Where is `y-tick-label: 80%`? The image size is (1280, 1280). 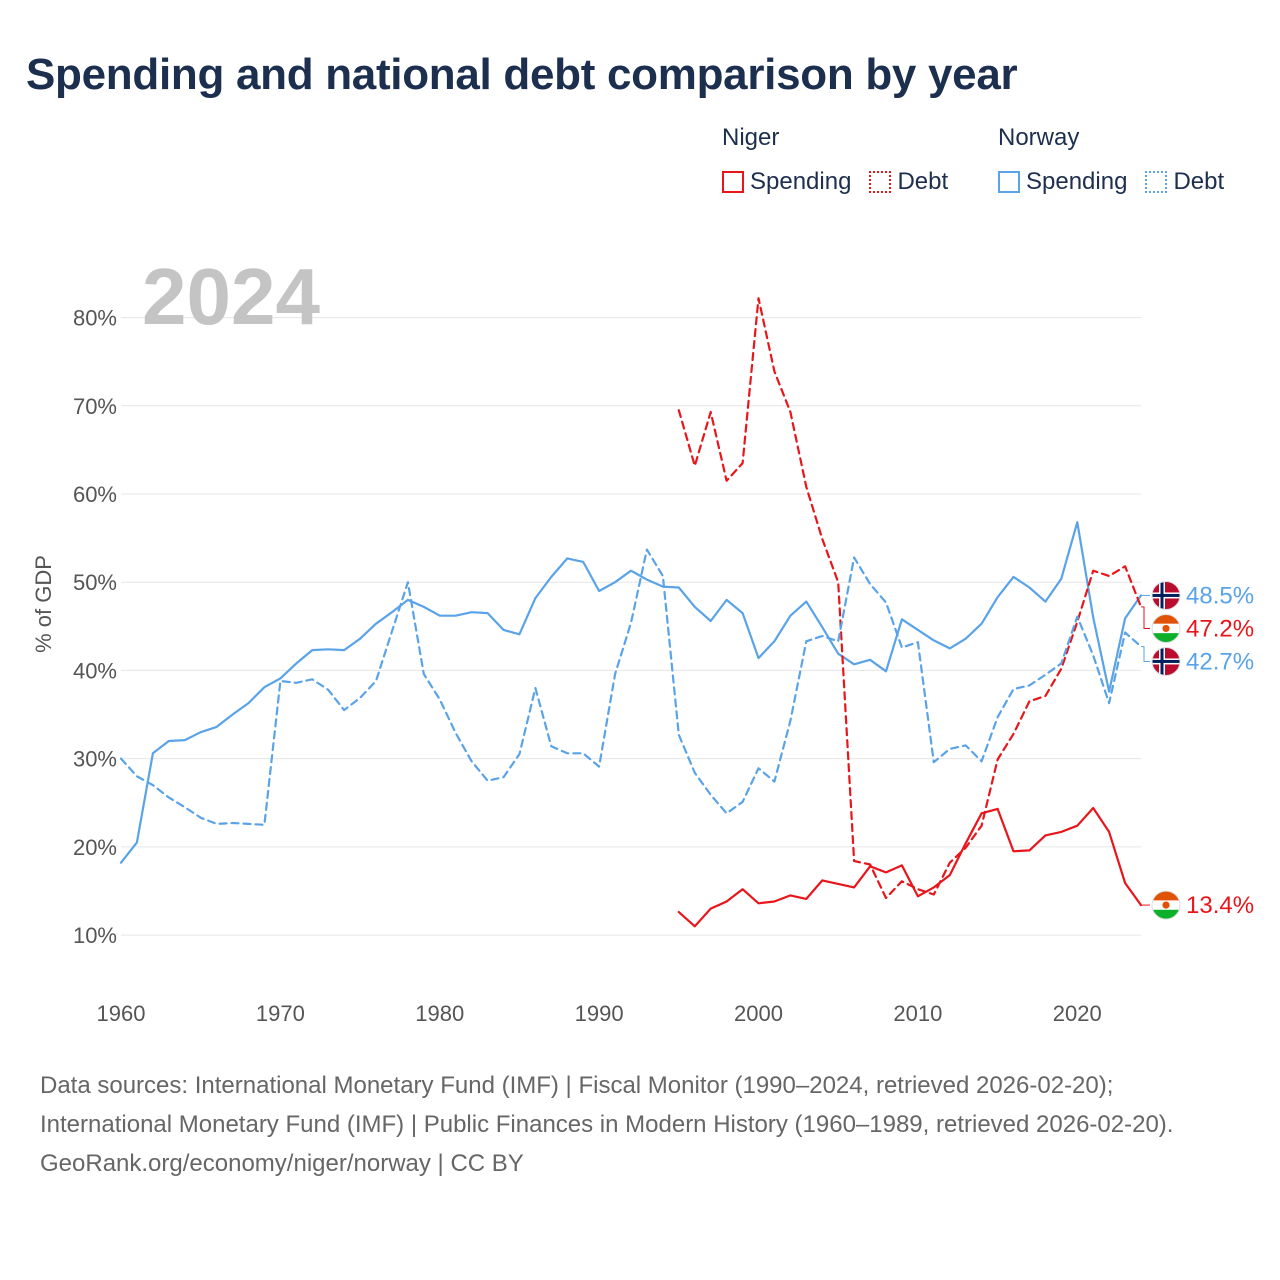 y-tick-label: 80% is located at coordinates (95, 318).